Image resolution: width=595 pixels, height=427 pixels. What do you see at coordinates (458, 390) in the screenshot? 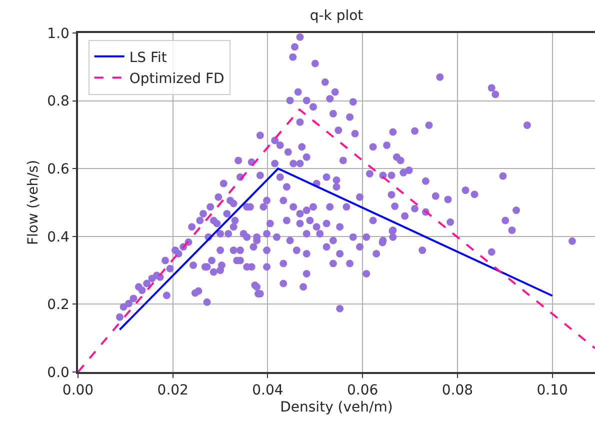
I see `x-tick-label: 0.08` at bounding box center [458, 390].